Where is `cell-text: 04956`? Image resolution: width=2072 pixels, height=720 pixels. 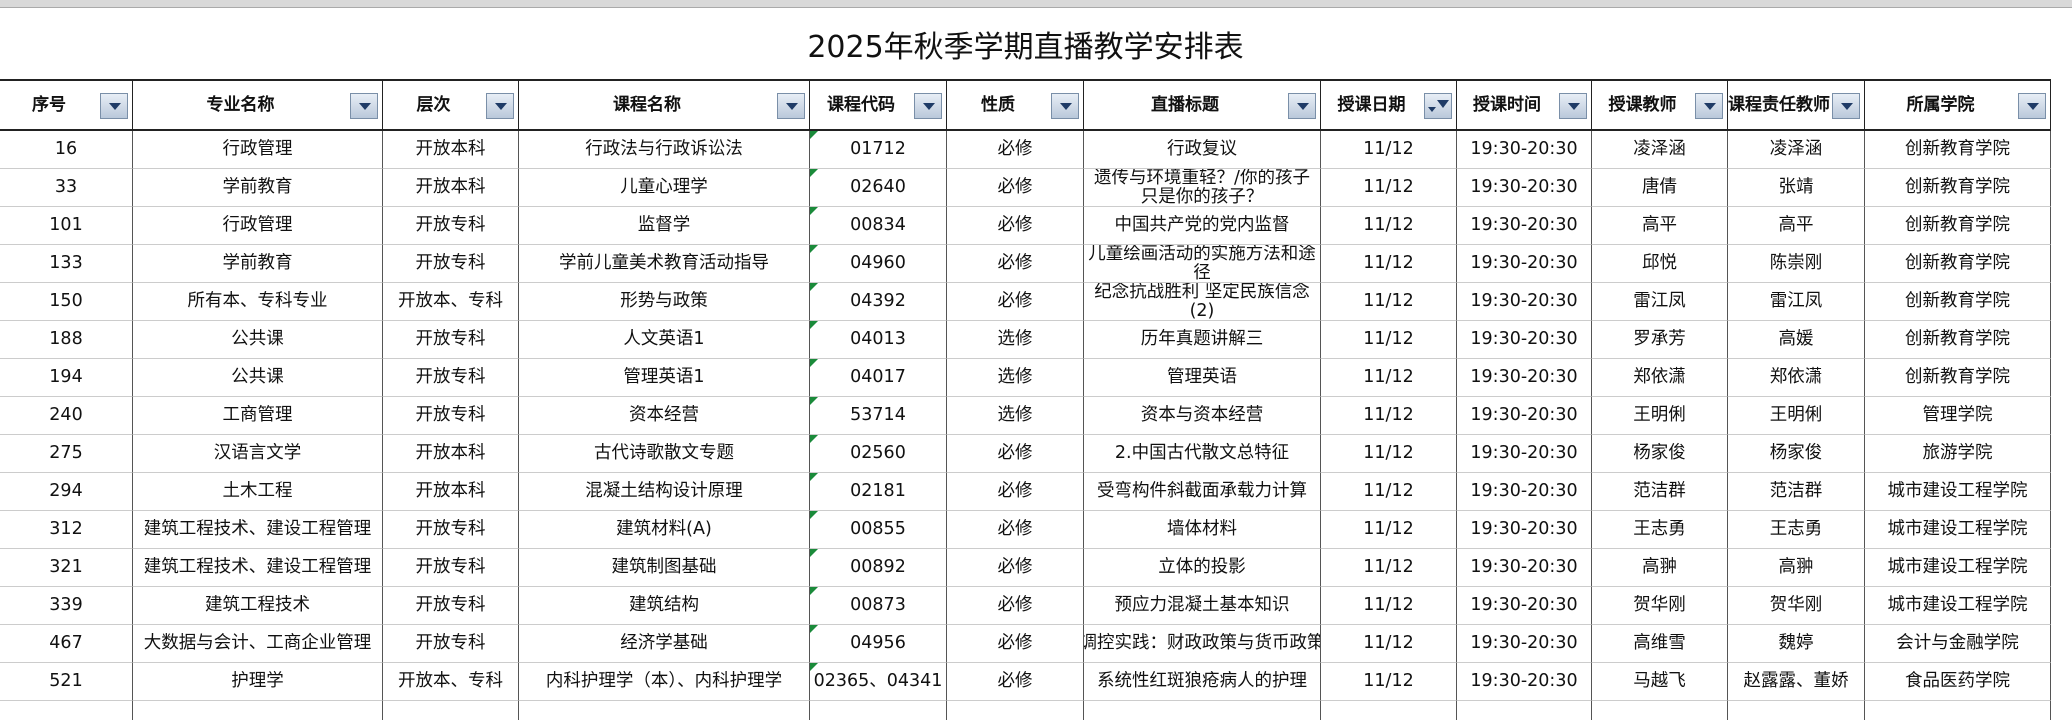
cell-text: 04956 is located at coordinates (878, 643).